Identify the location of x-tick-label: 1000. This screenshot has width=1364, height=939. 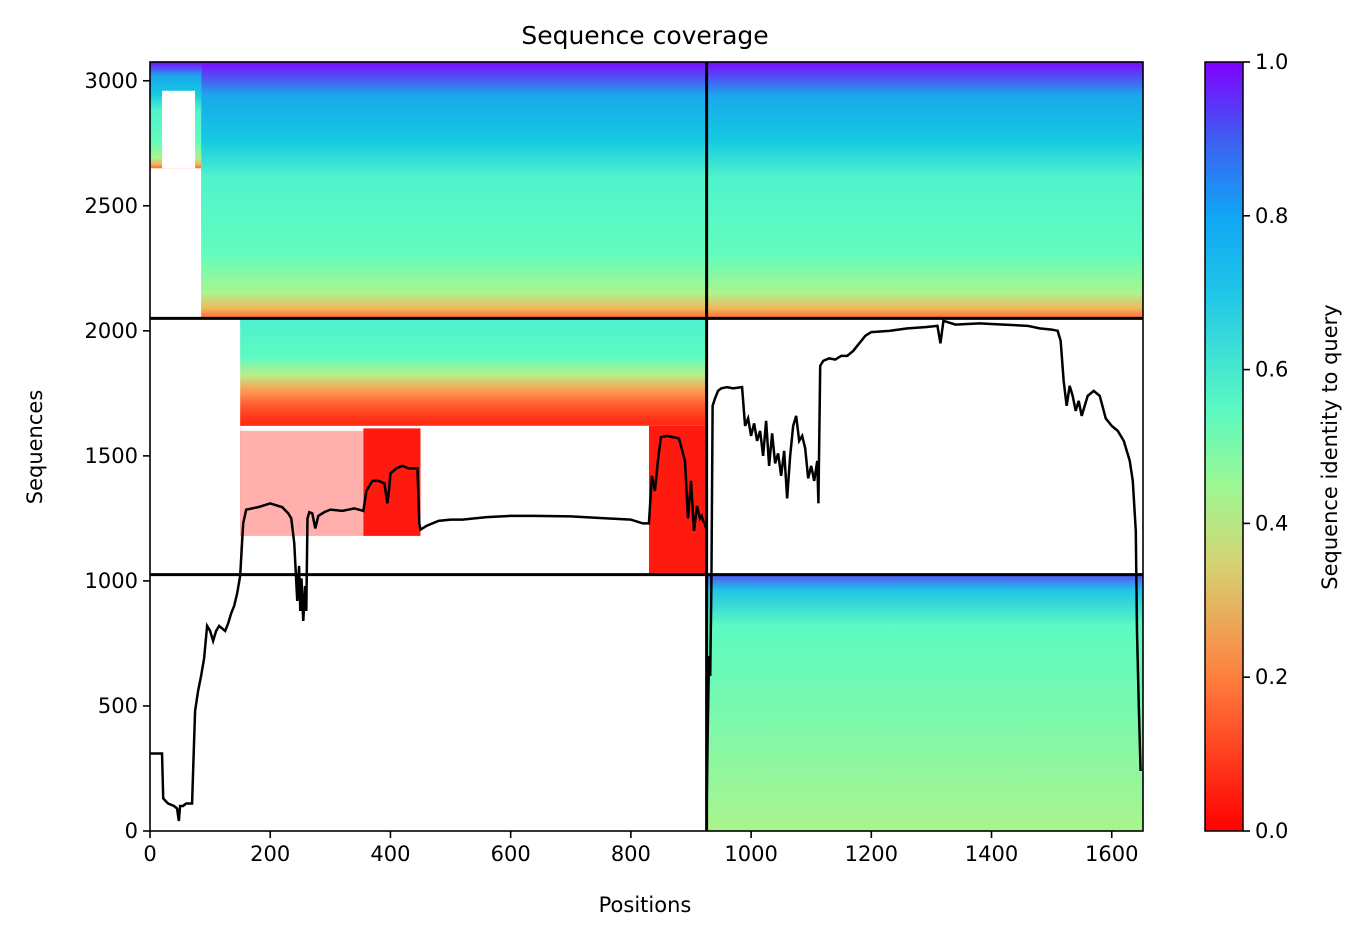
(750, 854).